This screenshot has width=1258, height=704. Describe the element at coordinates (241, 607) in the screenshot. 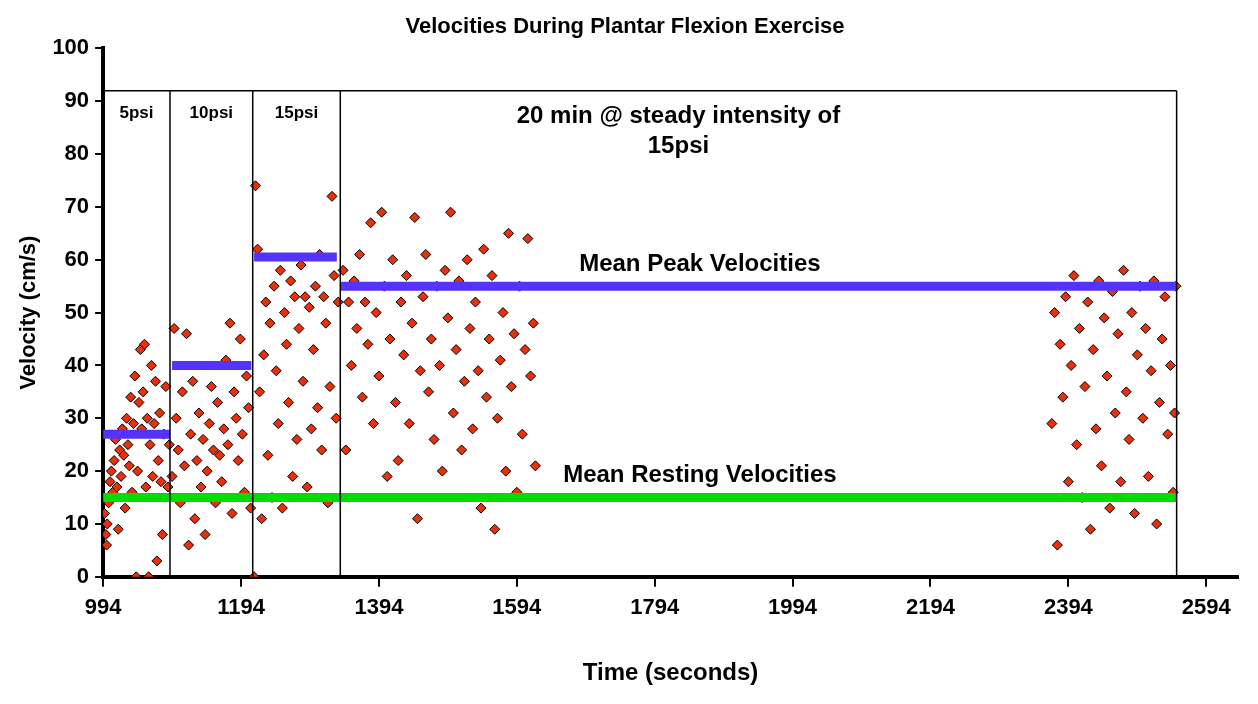

I see `x-tick-label: 1194` at that location.